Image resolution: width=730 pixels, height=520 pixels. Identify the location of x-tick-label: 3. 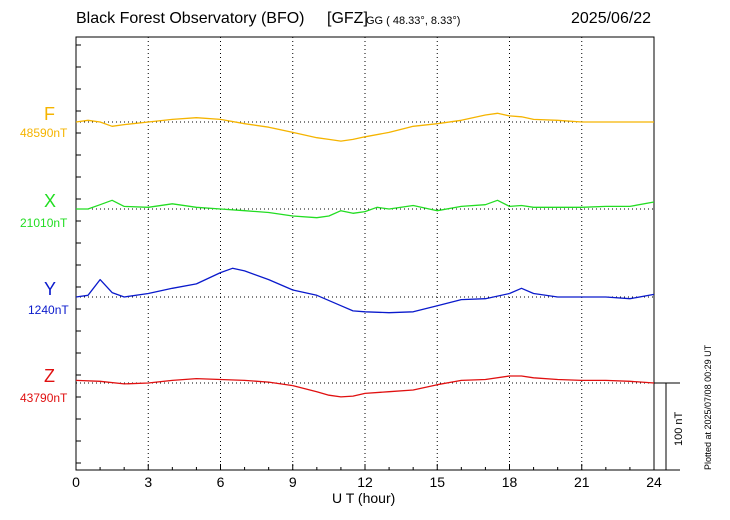
(148, 482).